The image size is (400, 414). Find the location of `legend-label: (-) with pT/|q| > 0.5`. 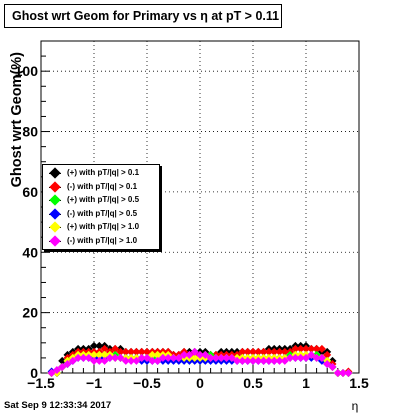

legend-label: (-) with pT/|q| > 0.5 is located at coordinates (102, 213).